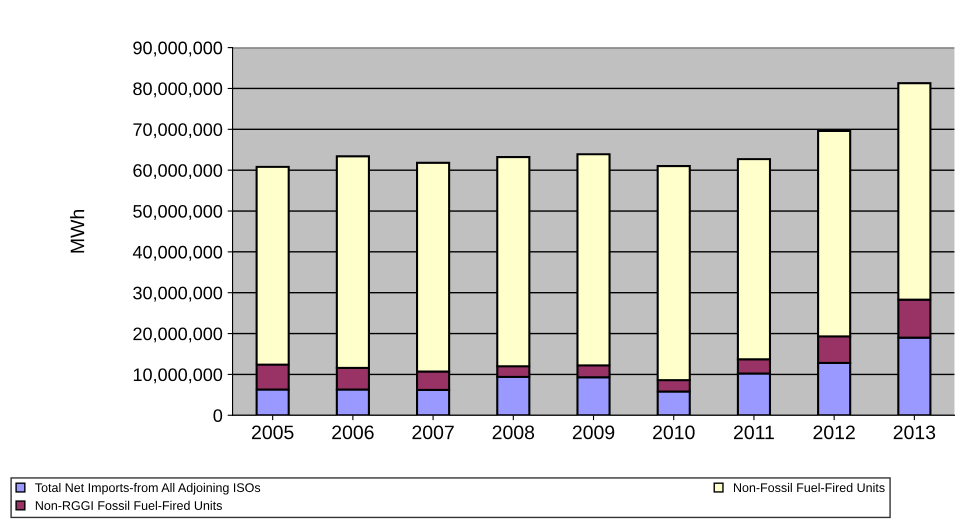  I want to click on x-tick-label: 2011, so click(754, 433).